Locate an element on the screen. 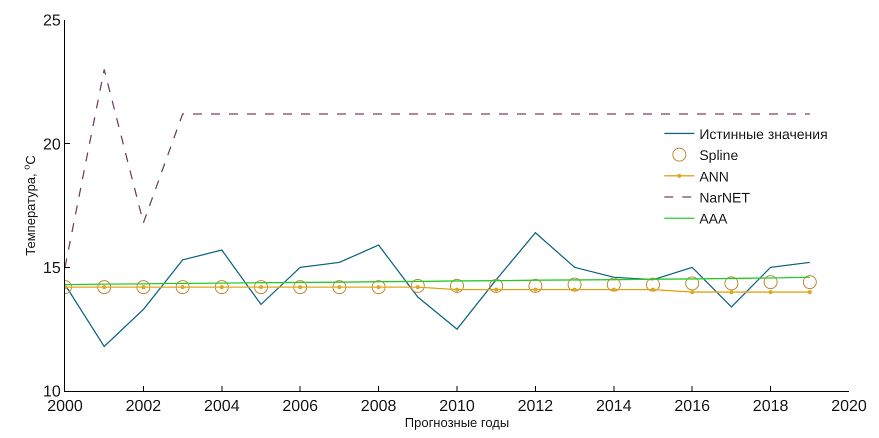  legend-label: Истинные значения is located at coordinates (763, 134).